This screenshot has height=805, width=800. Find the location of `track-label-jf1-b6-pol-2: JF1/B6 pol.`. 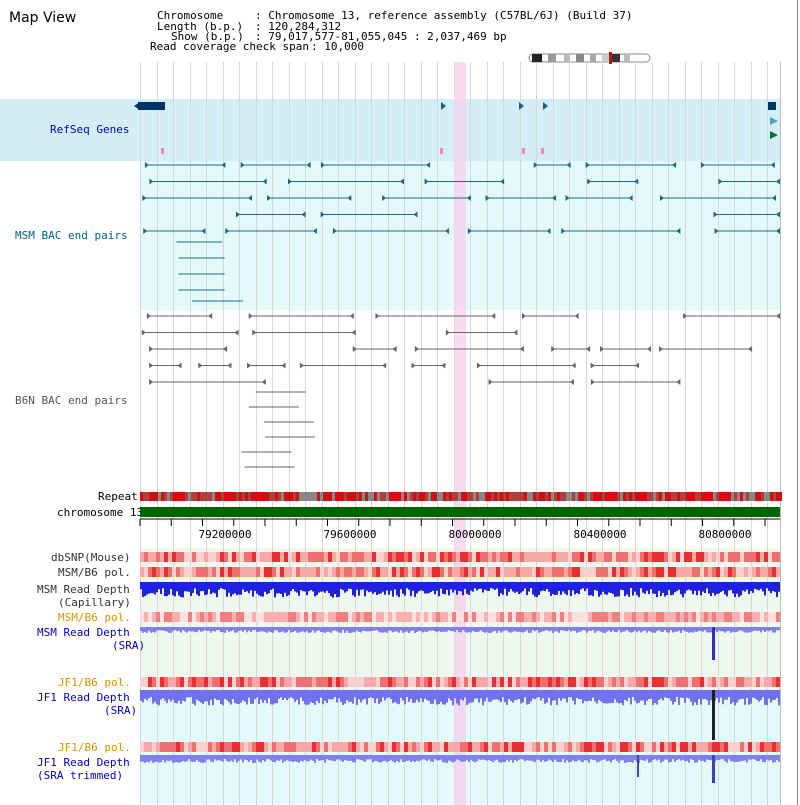

track-label-jf1-b6-pol-2: JF1/B6 pol. is located at coordinates (94, 747).